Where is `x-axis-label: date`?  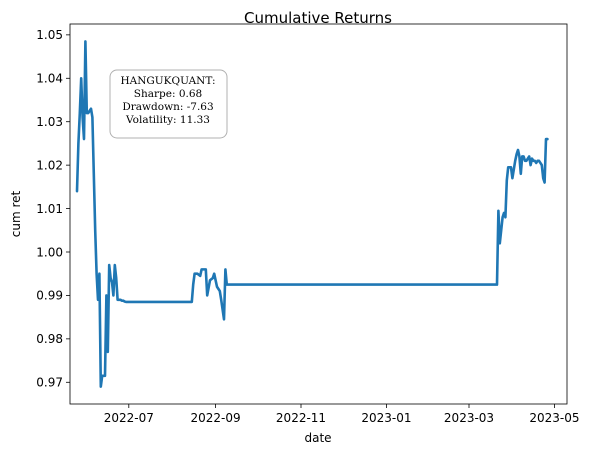 x-axis-label: date is located at coordinates (317, 438).